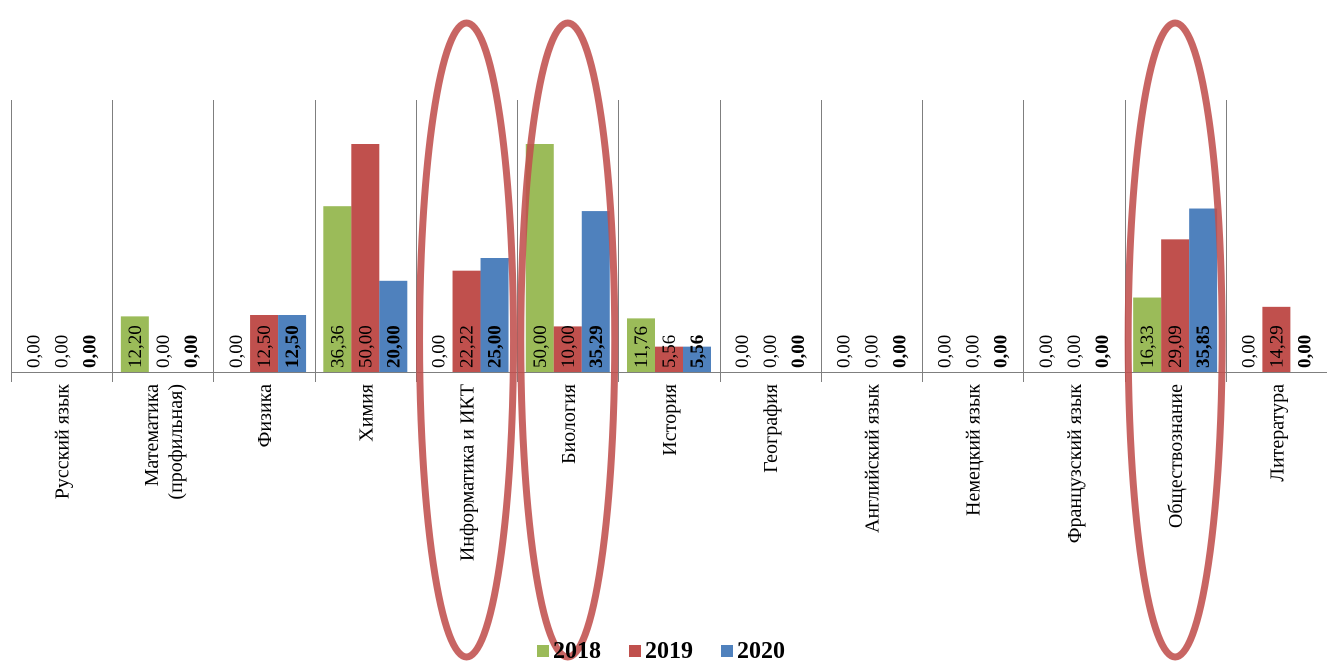  What do you see at coordinates (761, 651) in the screenshot?
I see `legend-label-2020: 2020` at bounding box center [761, 651].